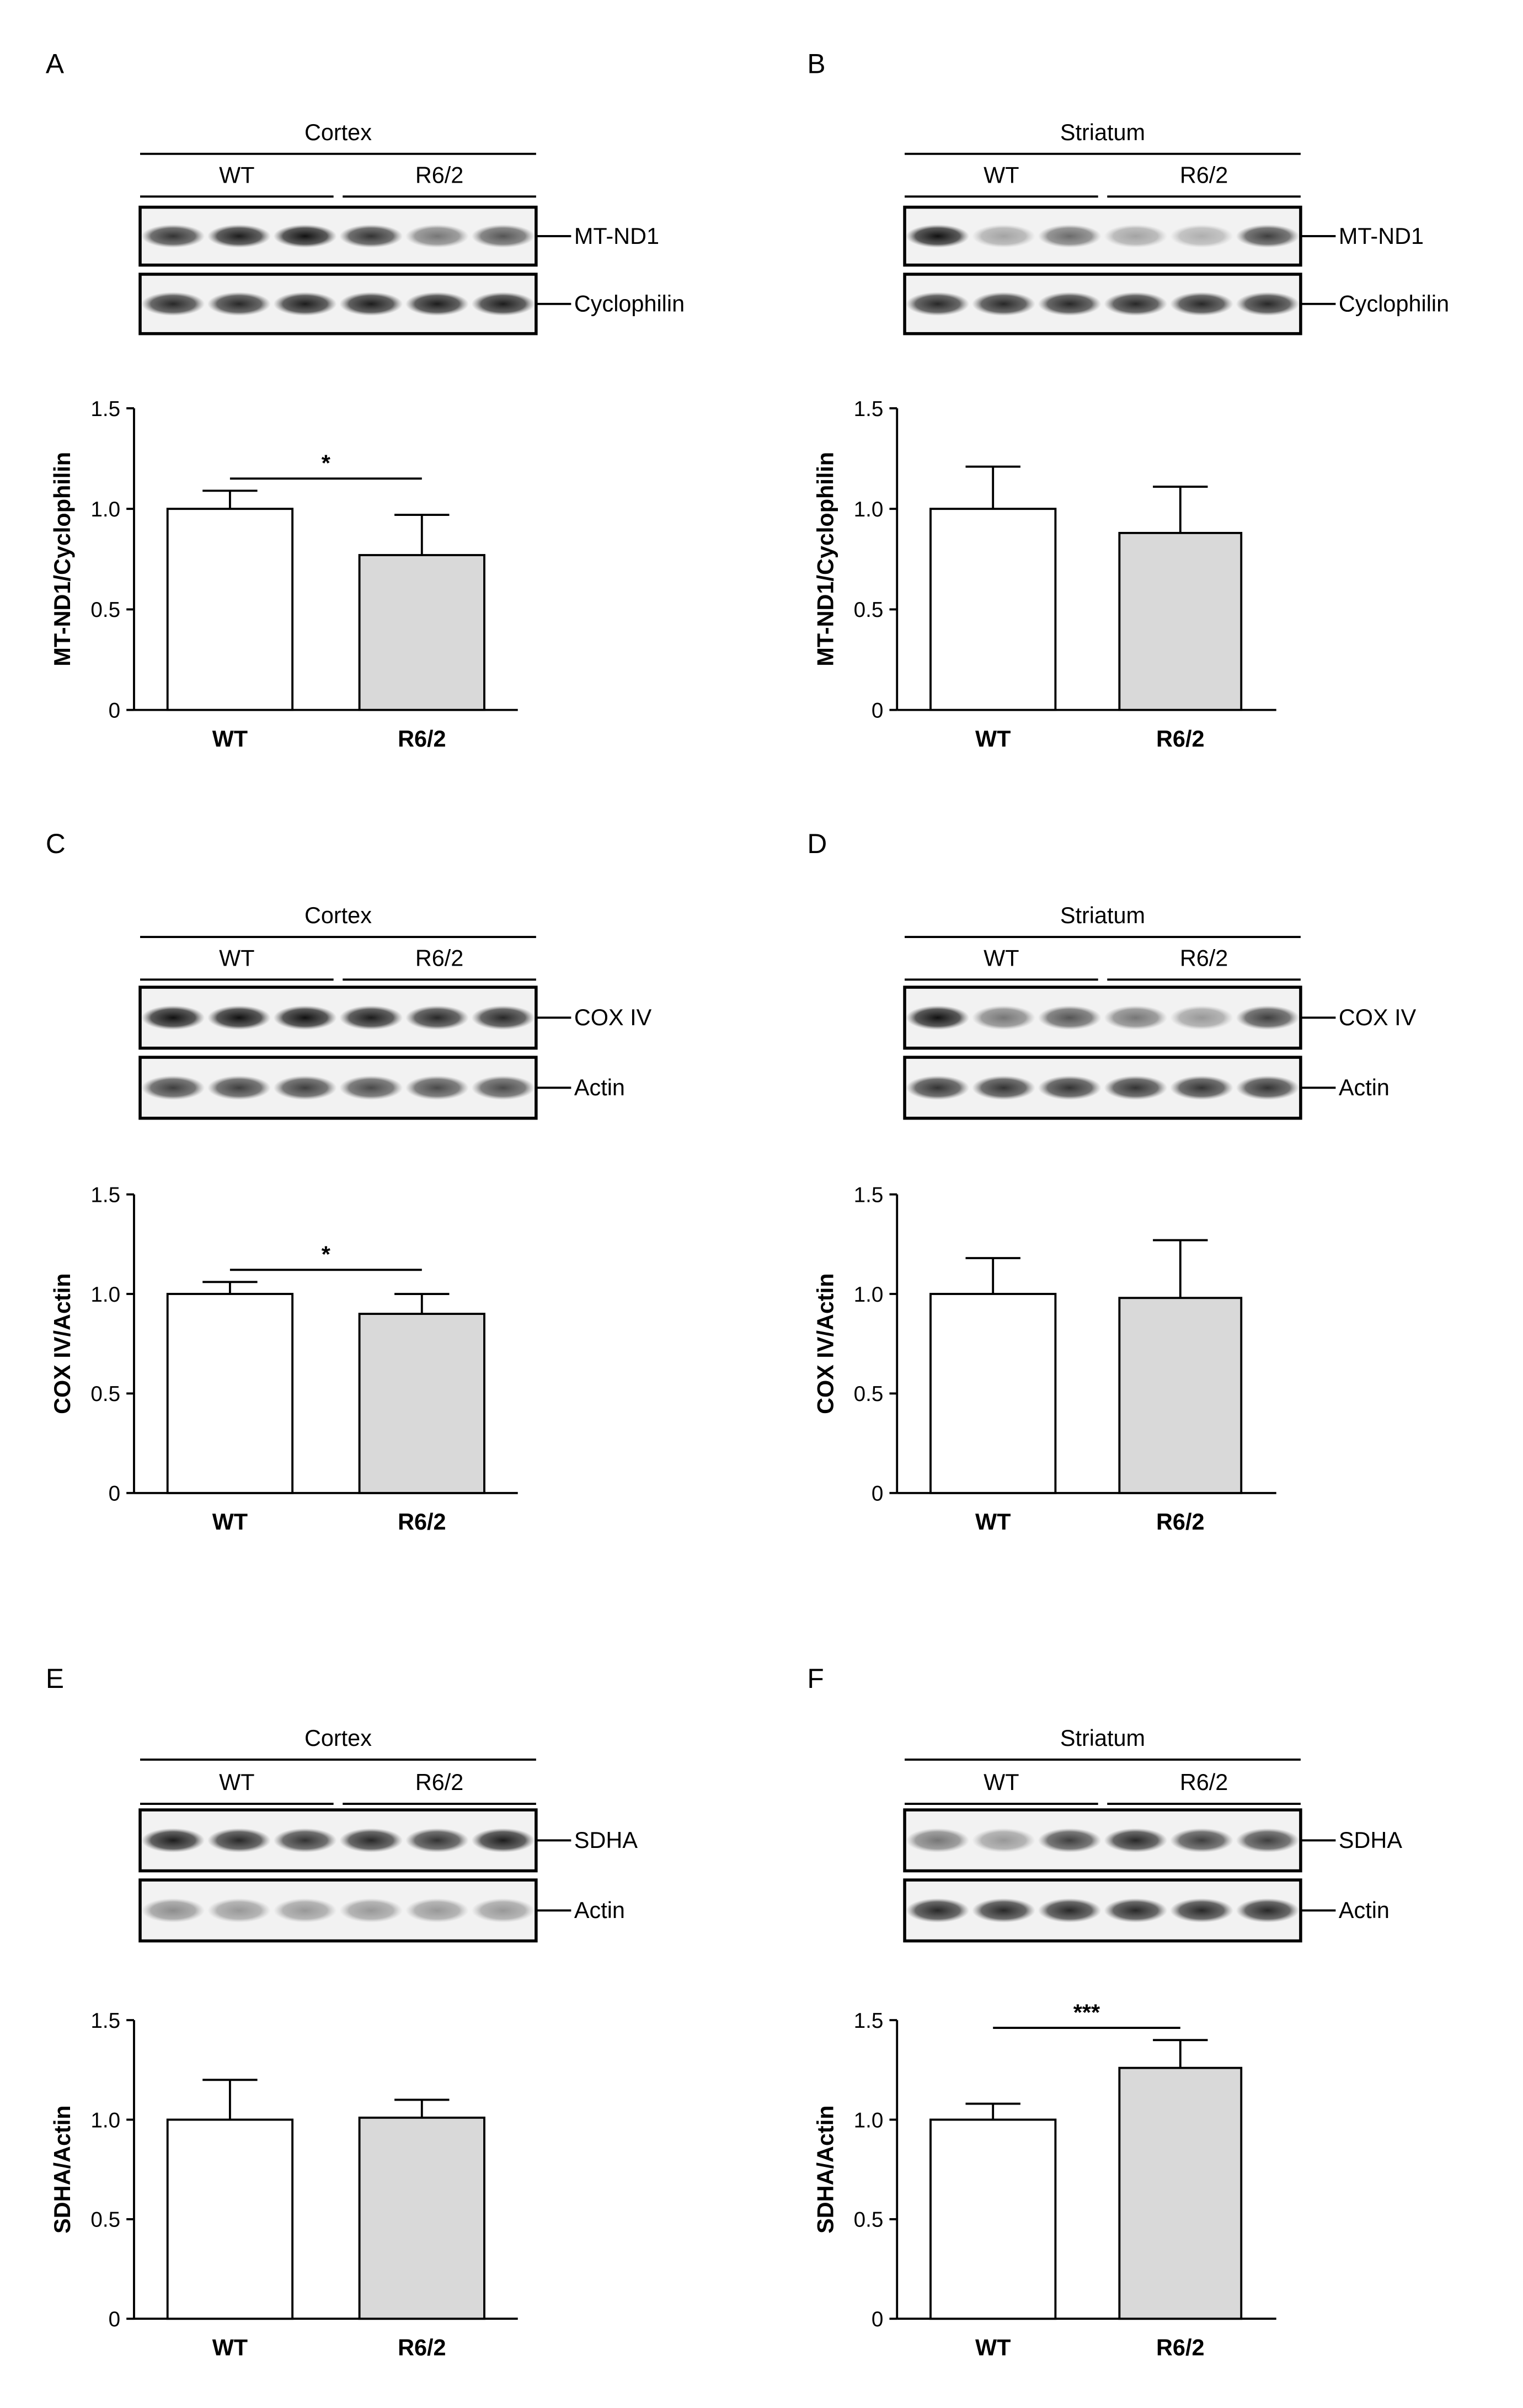  What do you see at coordinates (55, 64) in the screenshot?
I see `panel-letter: A` at bounding box center [55, 64].